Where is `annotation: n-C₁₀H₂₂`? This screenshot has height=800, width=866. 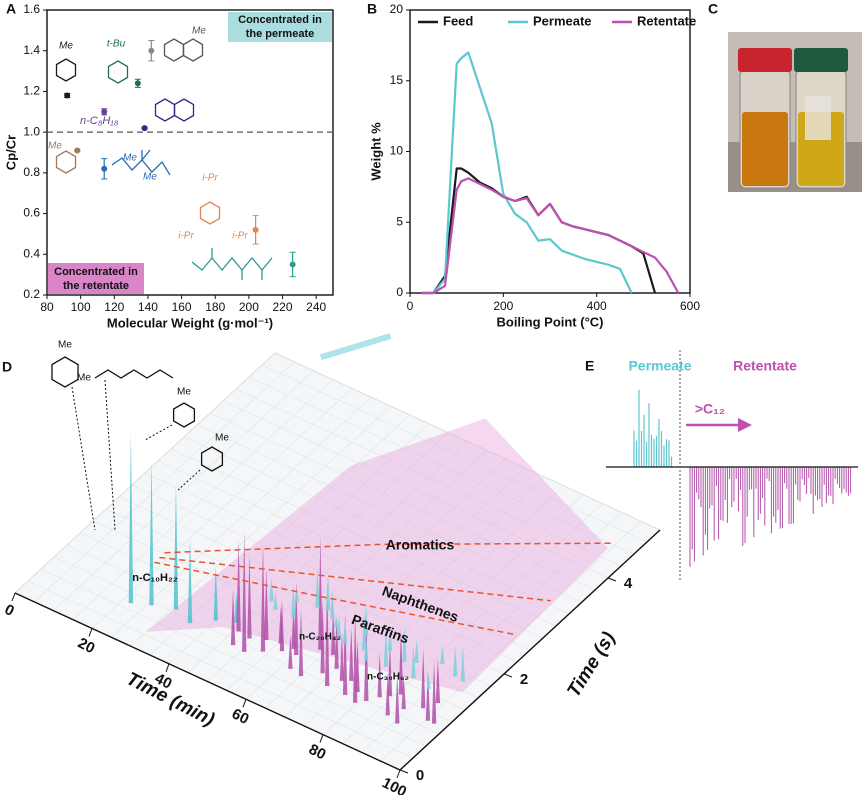
annotation: n-C₁₀H₂₂ is located at coordinates (155, 578).